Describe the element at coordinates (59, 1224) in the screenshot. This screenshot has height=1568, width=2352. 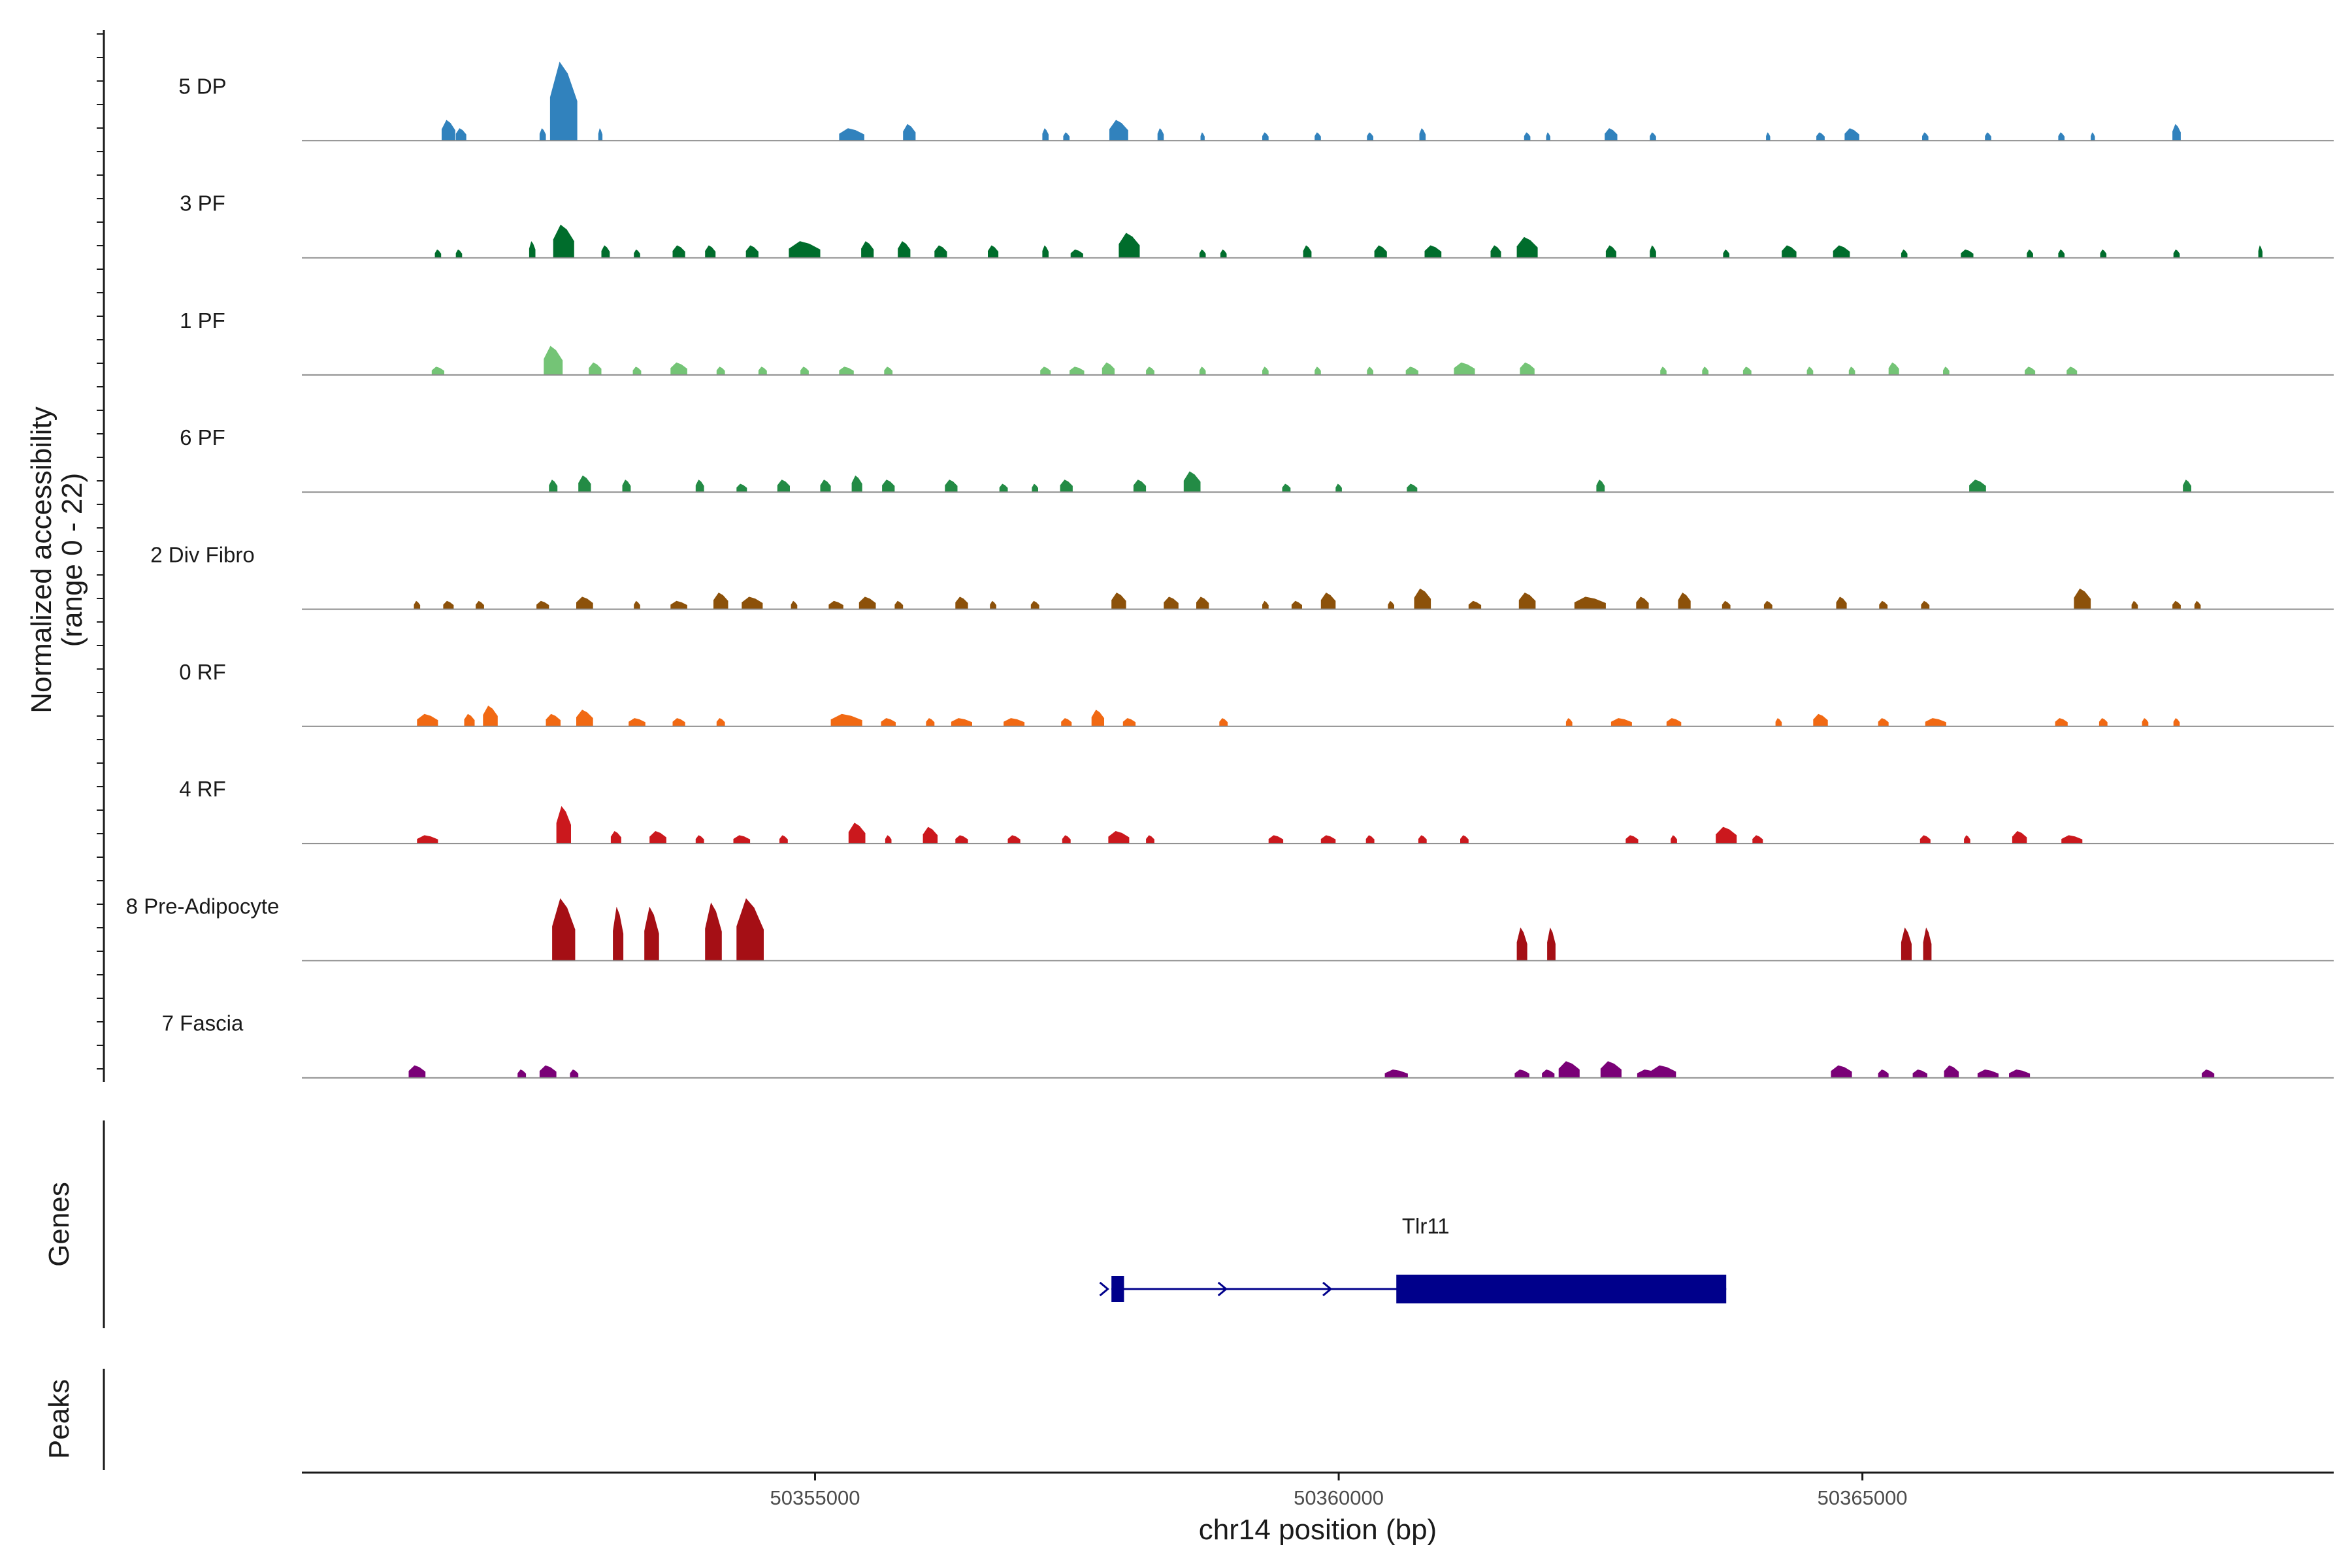
I see `genes-track-title: Genes` at that location.